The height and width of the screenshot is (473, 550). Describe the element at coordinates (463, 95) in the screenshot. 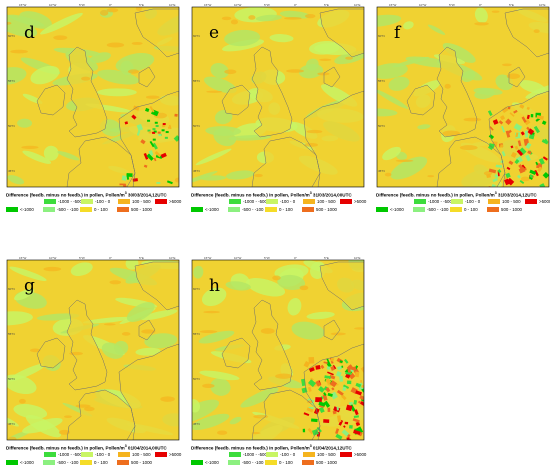

I see `map-canvas: 15°W 10°W 5°W 0° 5°E 10°E 60°N 55°N 50°N 45°N f` at that location.